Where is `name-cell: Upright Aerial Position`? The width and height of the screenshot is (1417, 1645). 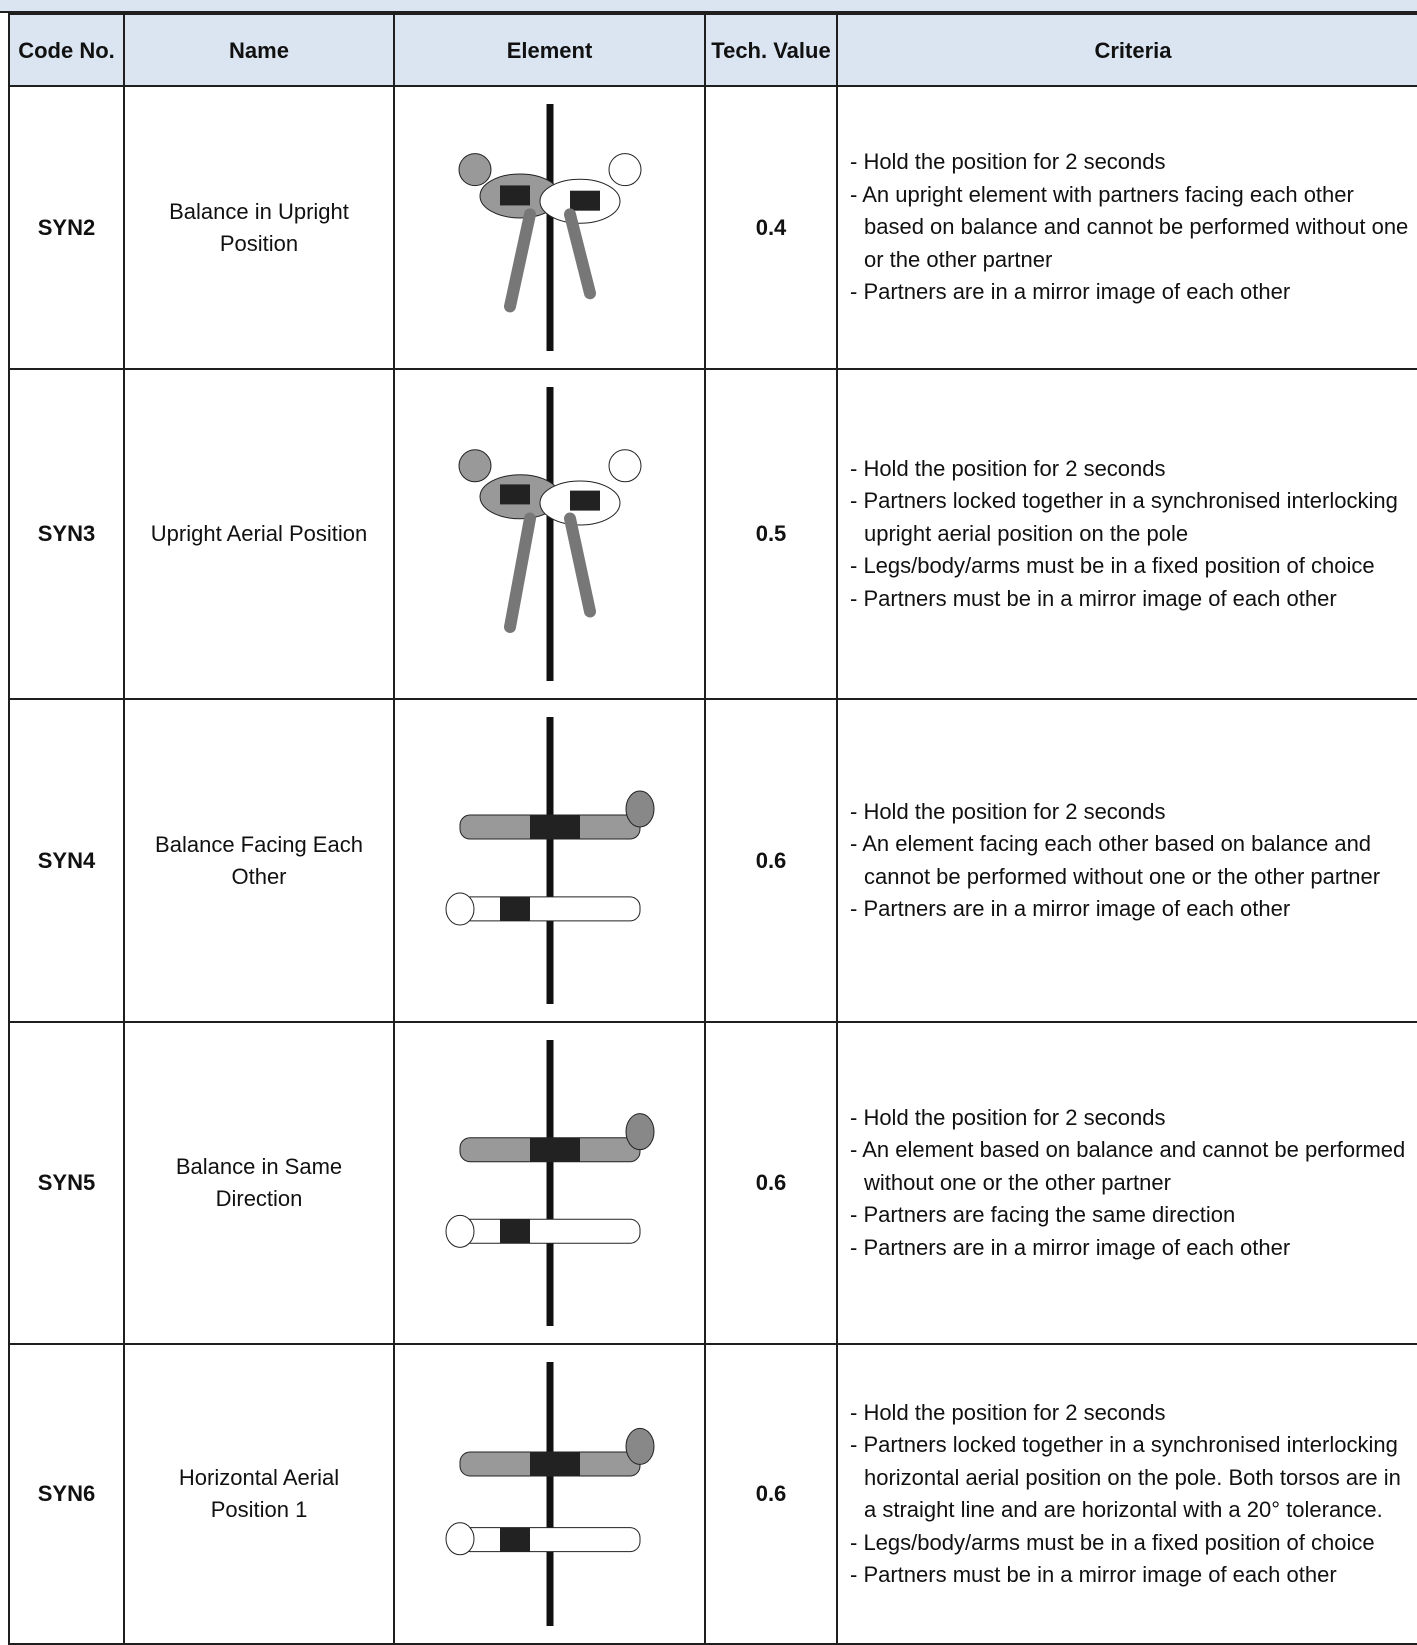 name-cell: Upright Aerial Position is located at coordinates (259, 534).